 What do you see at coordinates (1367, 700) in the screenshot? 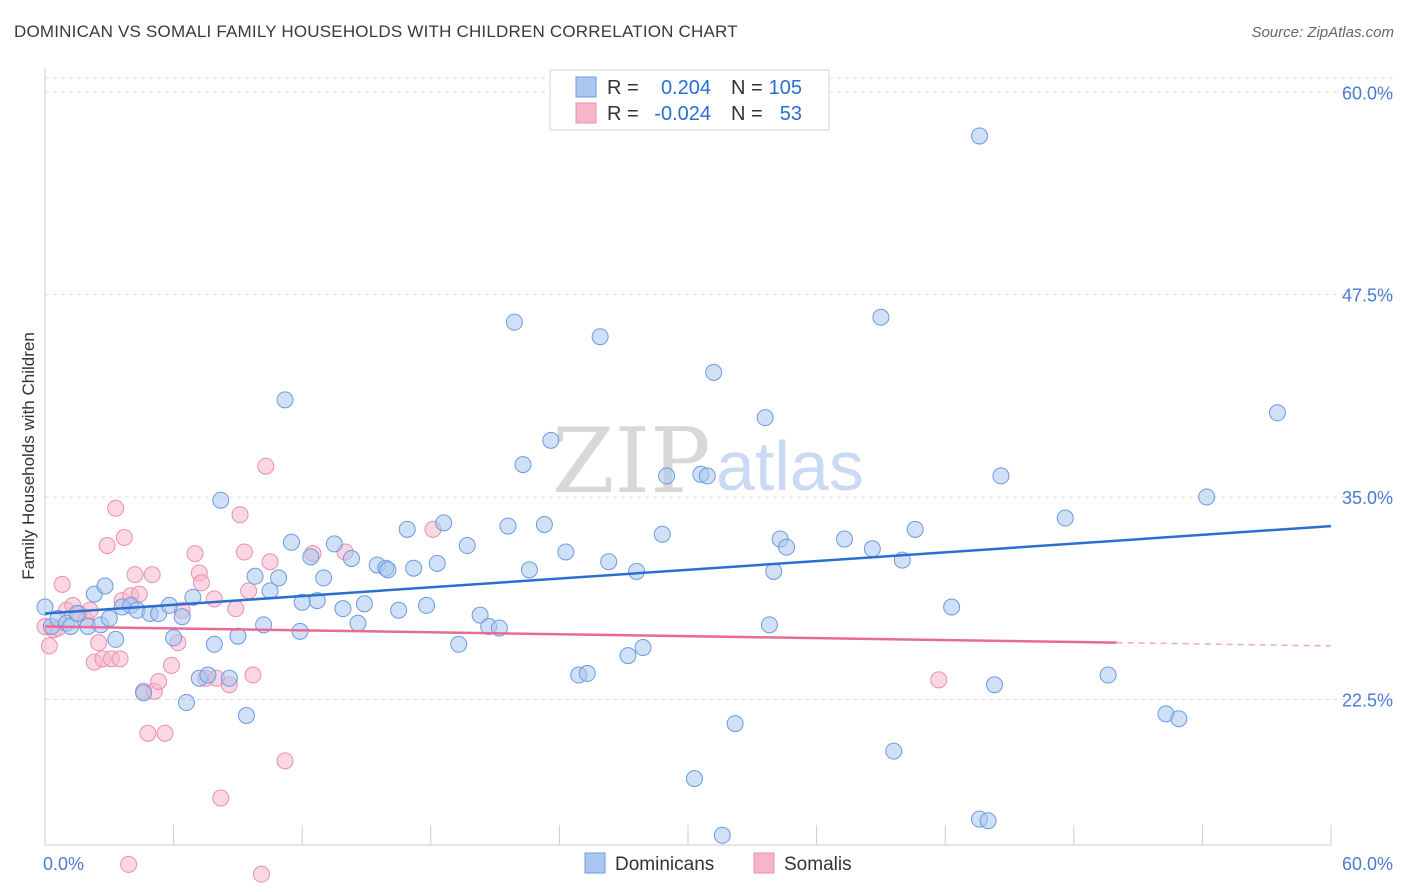
I see `y-tick-label: 22.5%` at bounding box center [1367, 700].